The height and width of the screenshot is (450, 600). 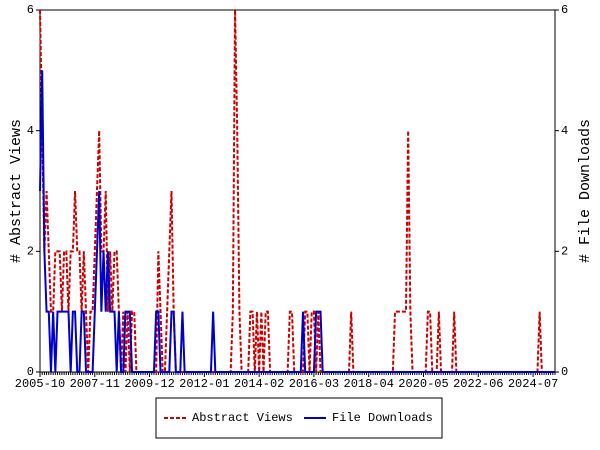 I want to click on x-tick-label: 2022-06, so click(x=478, y=384).